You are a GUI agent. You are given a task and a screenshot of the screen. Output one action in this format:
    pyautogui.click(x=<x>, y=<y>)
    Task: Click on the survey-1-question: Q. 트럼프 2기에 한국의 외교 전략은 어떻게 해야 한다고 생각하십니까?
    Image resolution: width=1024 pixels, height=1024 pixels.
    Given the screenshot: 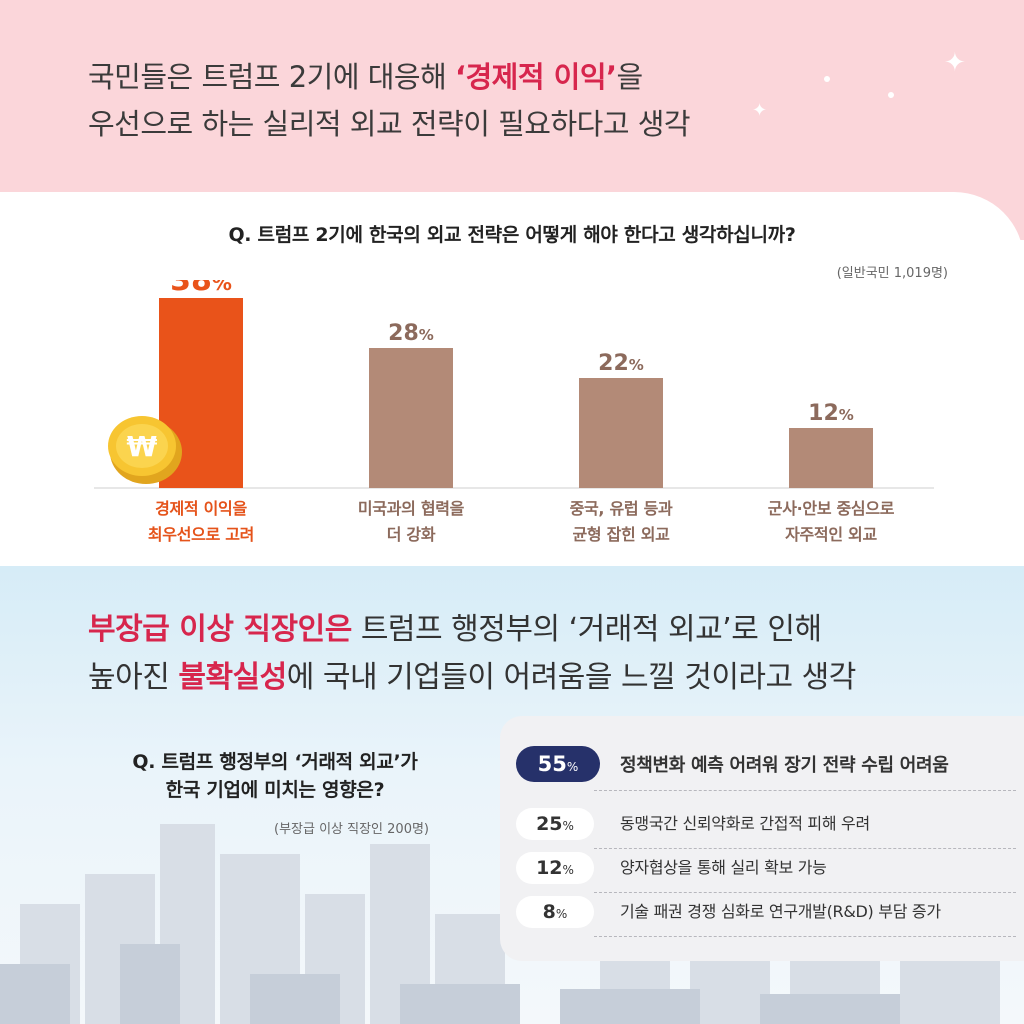 What is the action you would take?
    pyautogui.click(x=512, y=235)
    